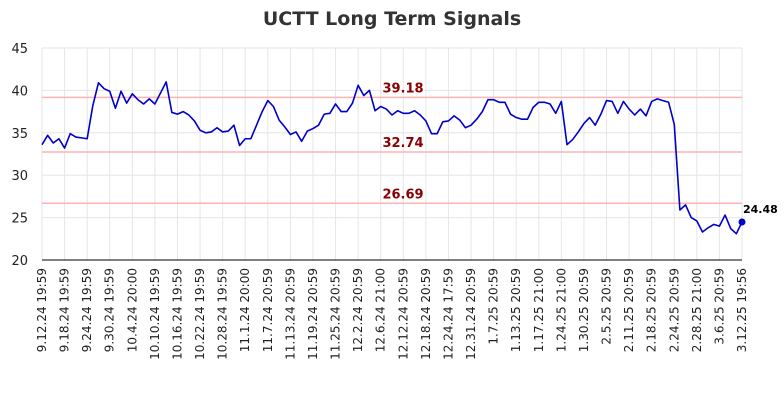 This screenshot has width=784, height=400. What do you see at coordinates (402, 88) in the screenshot?
I see `signal-level-label: 39.18` at bounding box center [402, 88].